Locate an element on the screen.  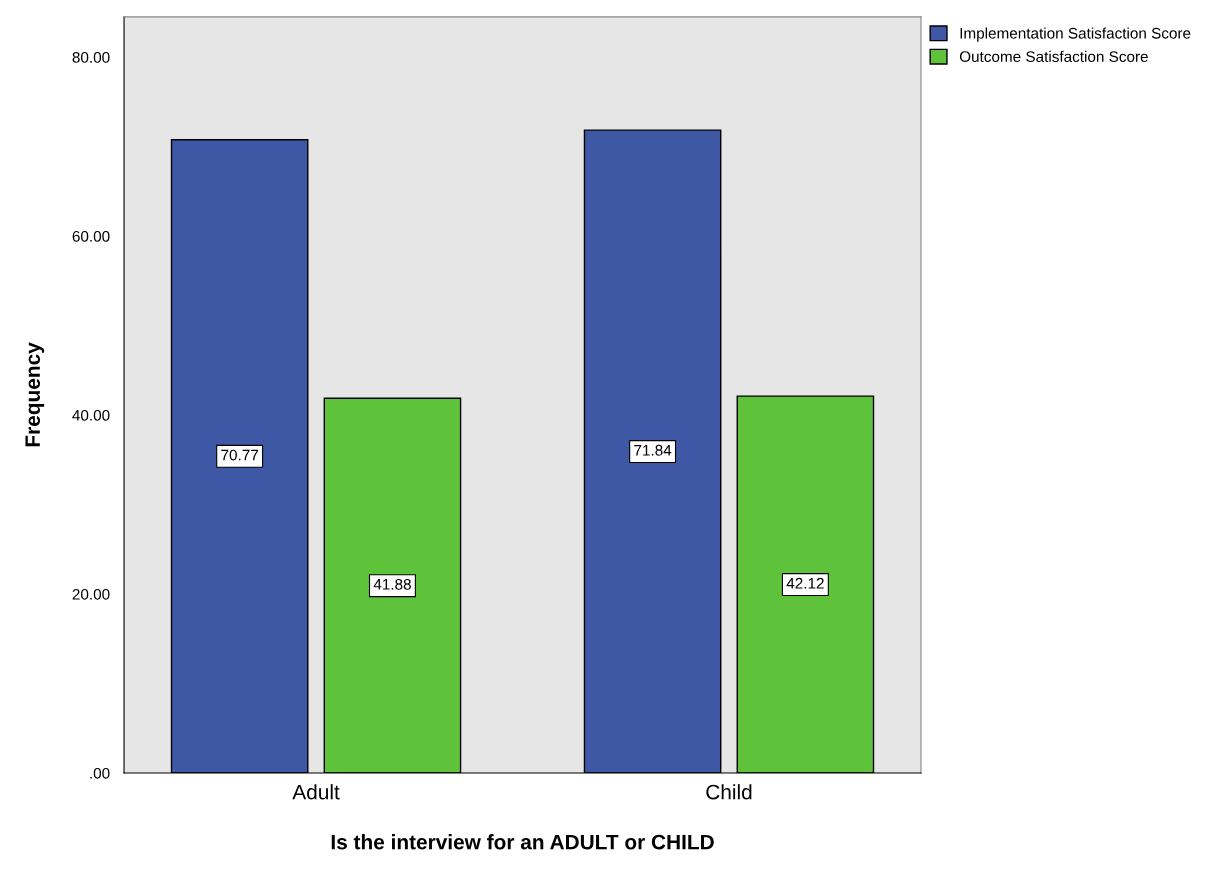
y-tick-label: 60.00 is located at coordinates (91, 236).